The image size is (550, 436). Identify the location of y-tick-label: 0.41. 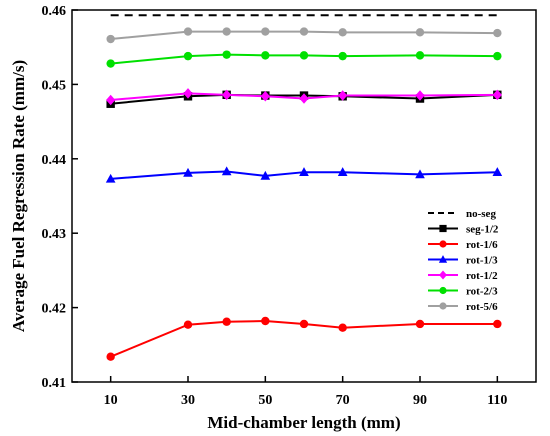
(54, 383).